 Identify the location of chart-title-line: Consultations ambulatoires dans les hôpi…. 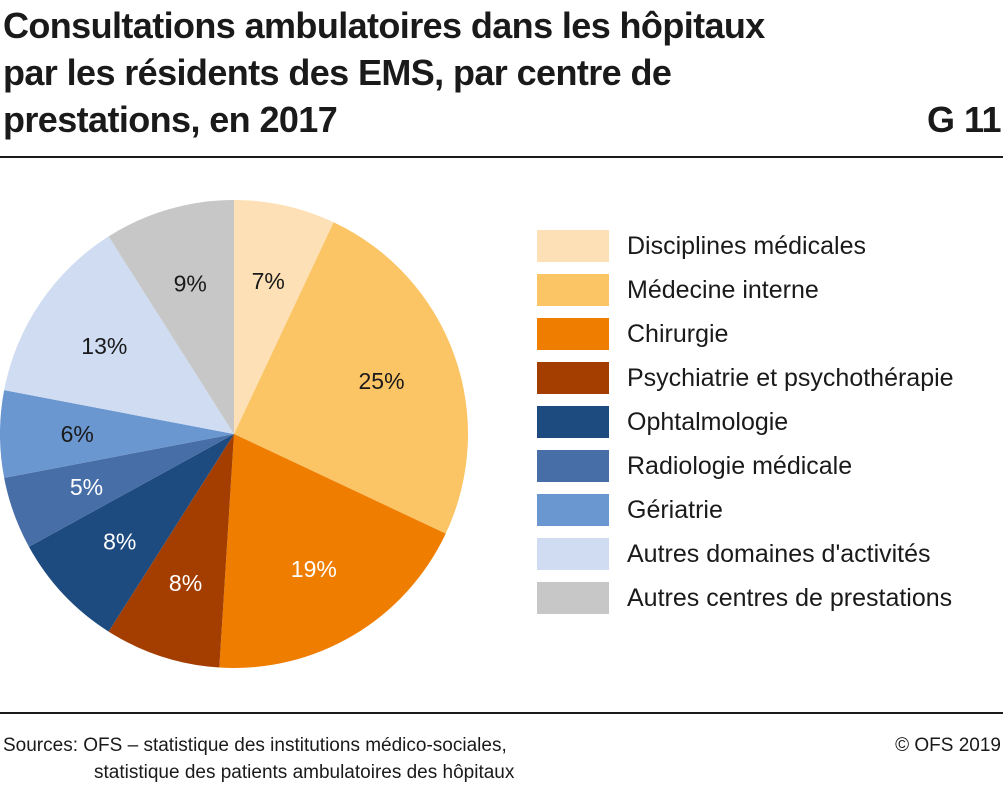
(384, 25).